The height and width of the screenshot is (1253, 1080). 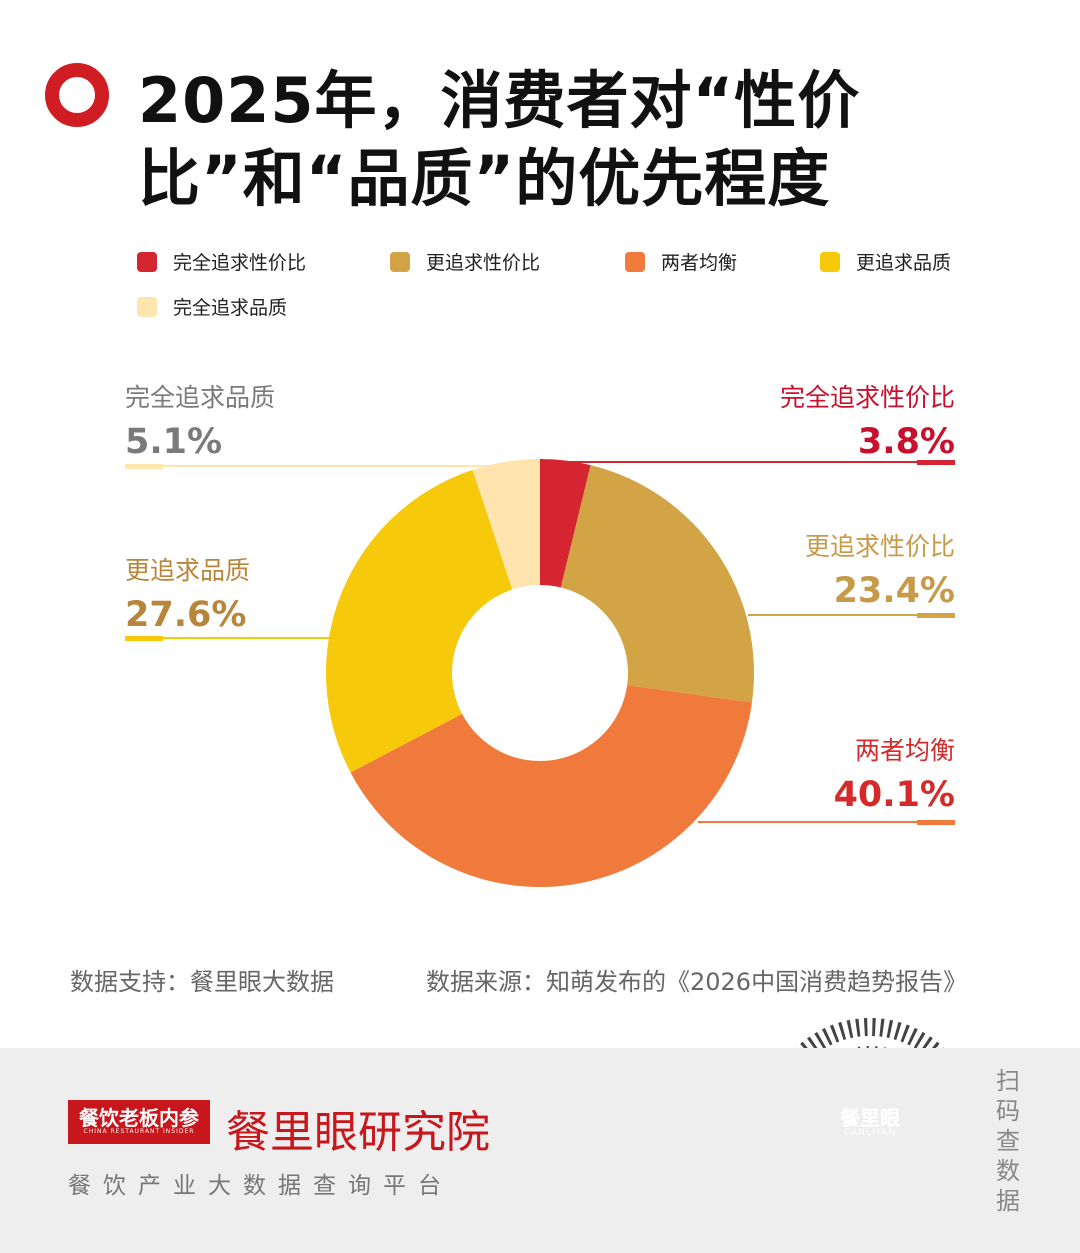 I want to click on slice-name: 完全追求品质, so click(x=200, y=397).